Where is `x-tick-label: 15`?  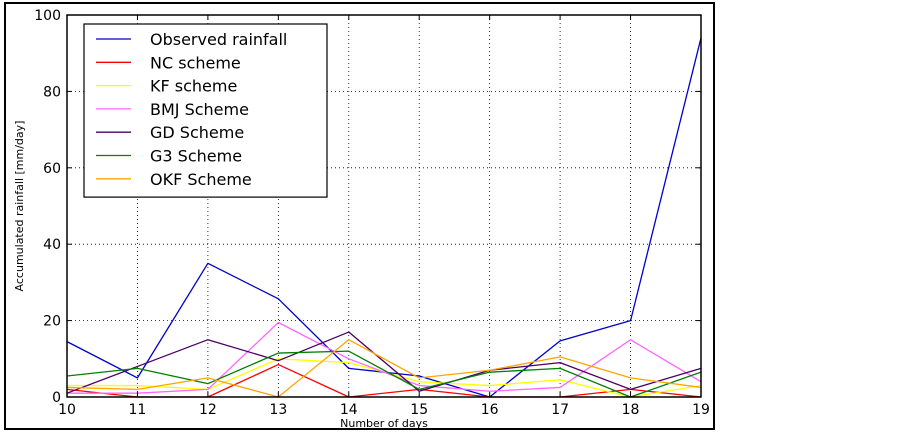 x-tick-label: 15 is located at coordinates (419, 410).